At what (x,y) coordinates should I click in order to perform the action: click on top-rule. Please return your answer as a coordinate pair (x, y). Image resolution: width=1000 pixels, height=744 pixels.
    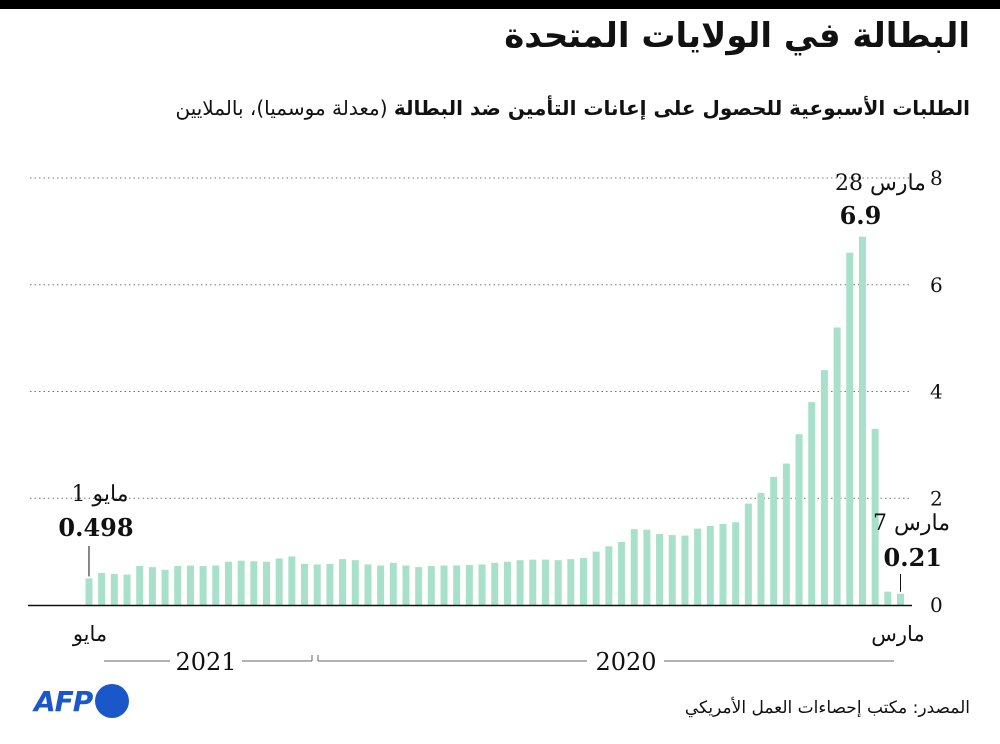
    Looking at the image, I should click on (500, 4).